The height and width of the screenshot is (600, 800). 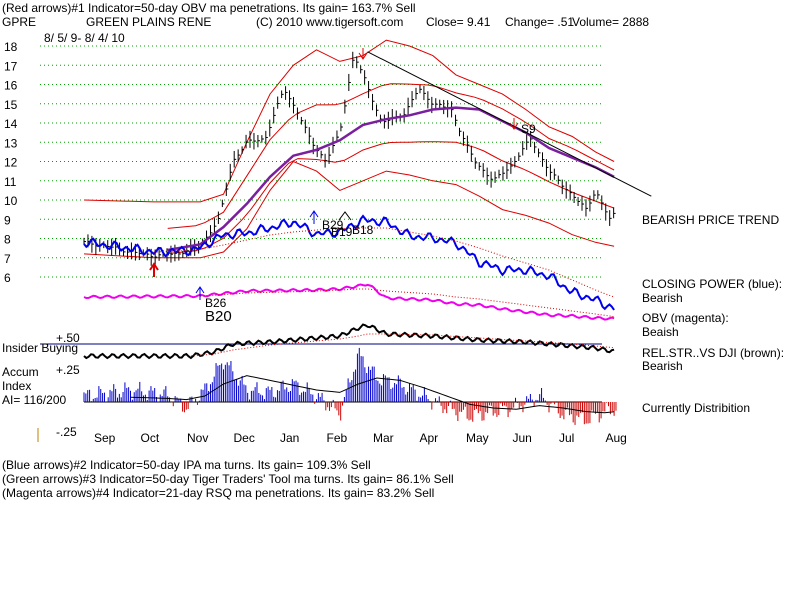 What do you see at coordinates (616, 438) in the screenshot?
I see `month-label: Aug` at bounding box center [616, 438].